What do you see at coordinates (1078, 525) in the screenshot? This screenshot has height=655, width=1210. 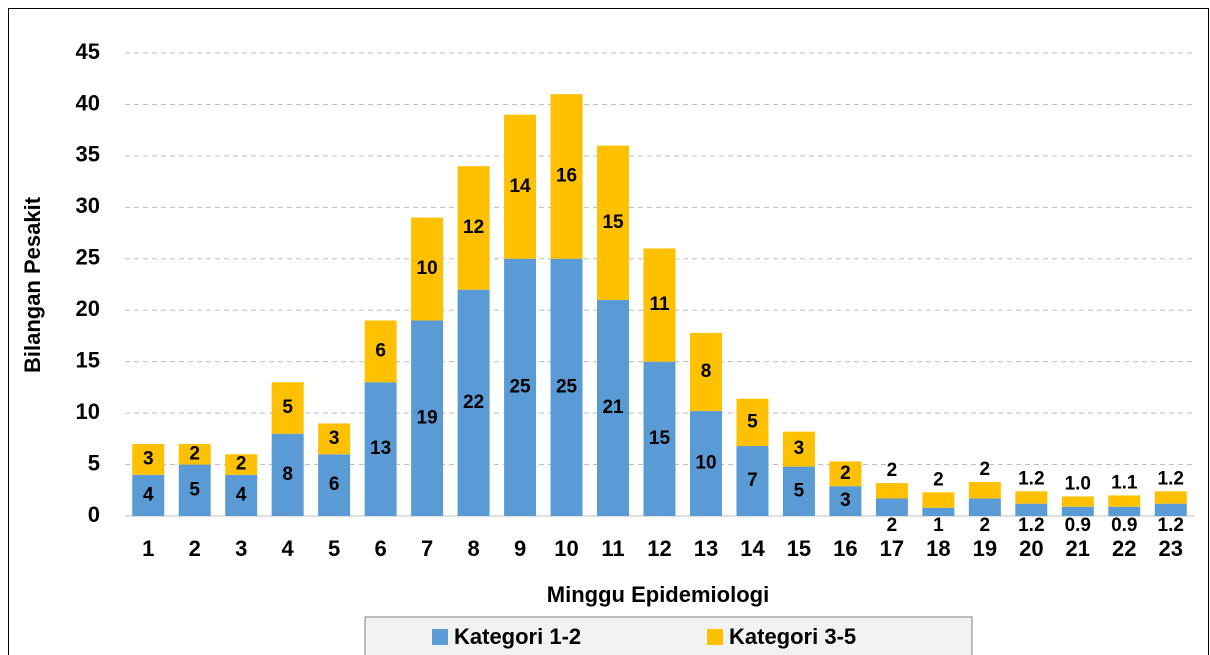 I see `data-label: 0.9` at bounding box center [1078, 525].